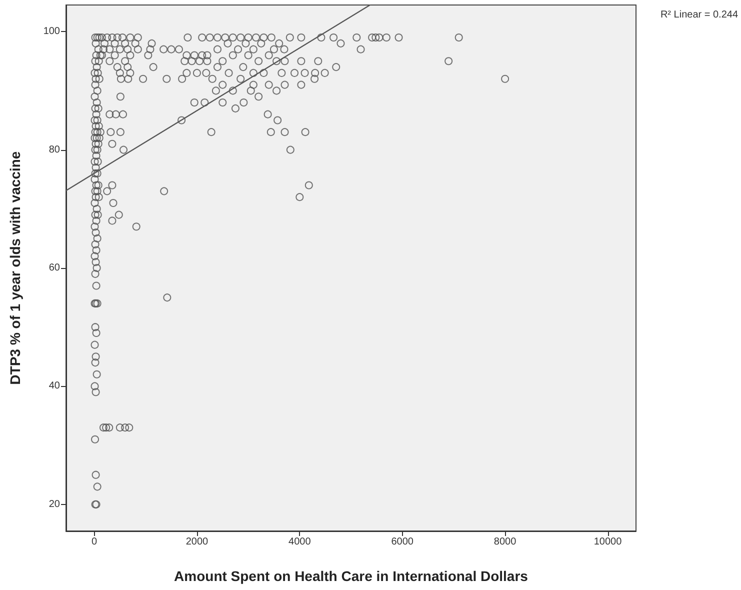 The width and height of the screenshot is (741, 590). I want to click on y-axis-title: DTP3 % of 1 year olds with vaccine, so click(15, 268).